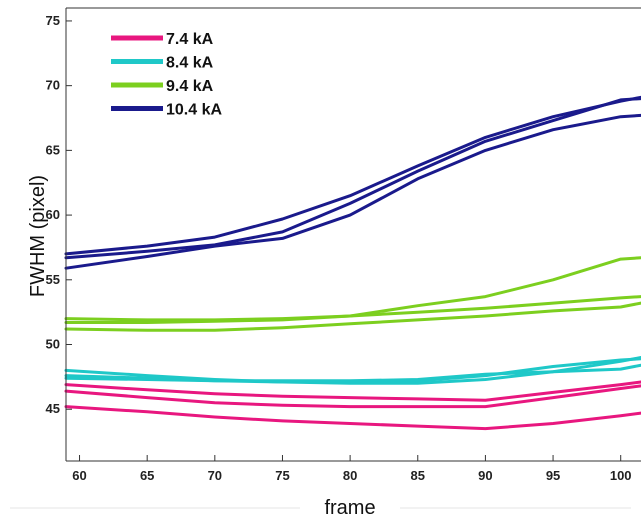 The height and width of the screenshot is (518, 641). I want to click on x-tick-label: 90, so click(485, 475).